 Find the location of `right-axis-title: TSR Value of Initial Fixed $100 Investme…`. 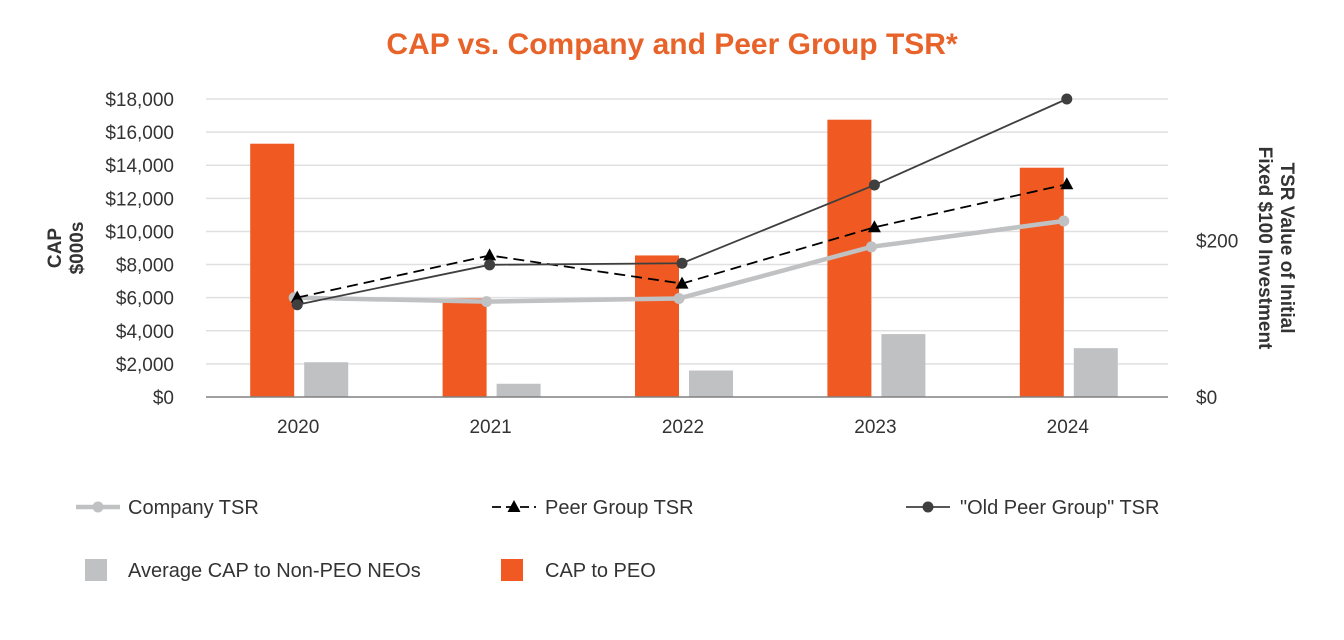

right-axis-title: TSR Value of Initial Fixed $100 Investme… is located at coordinates (1275, 248).